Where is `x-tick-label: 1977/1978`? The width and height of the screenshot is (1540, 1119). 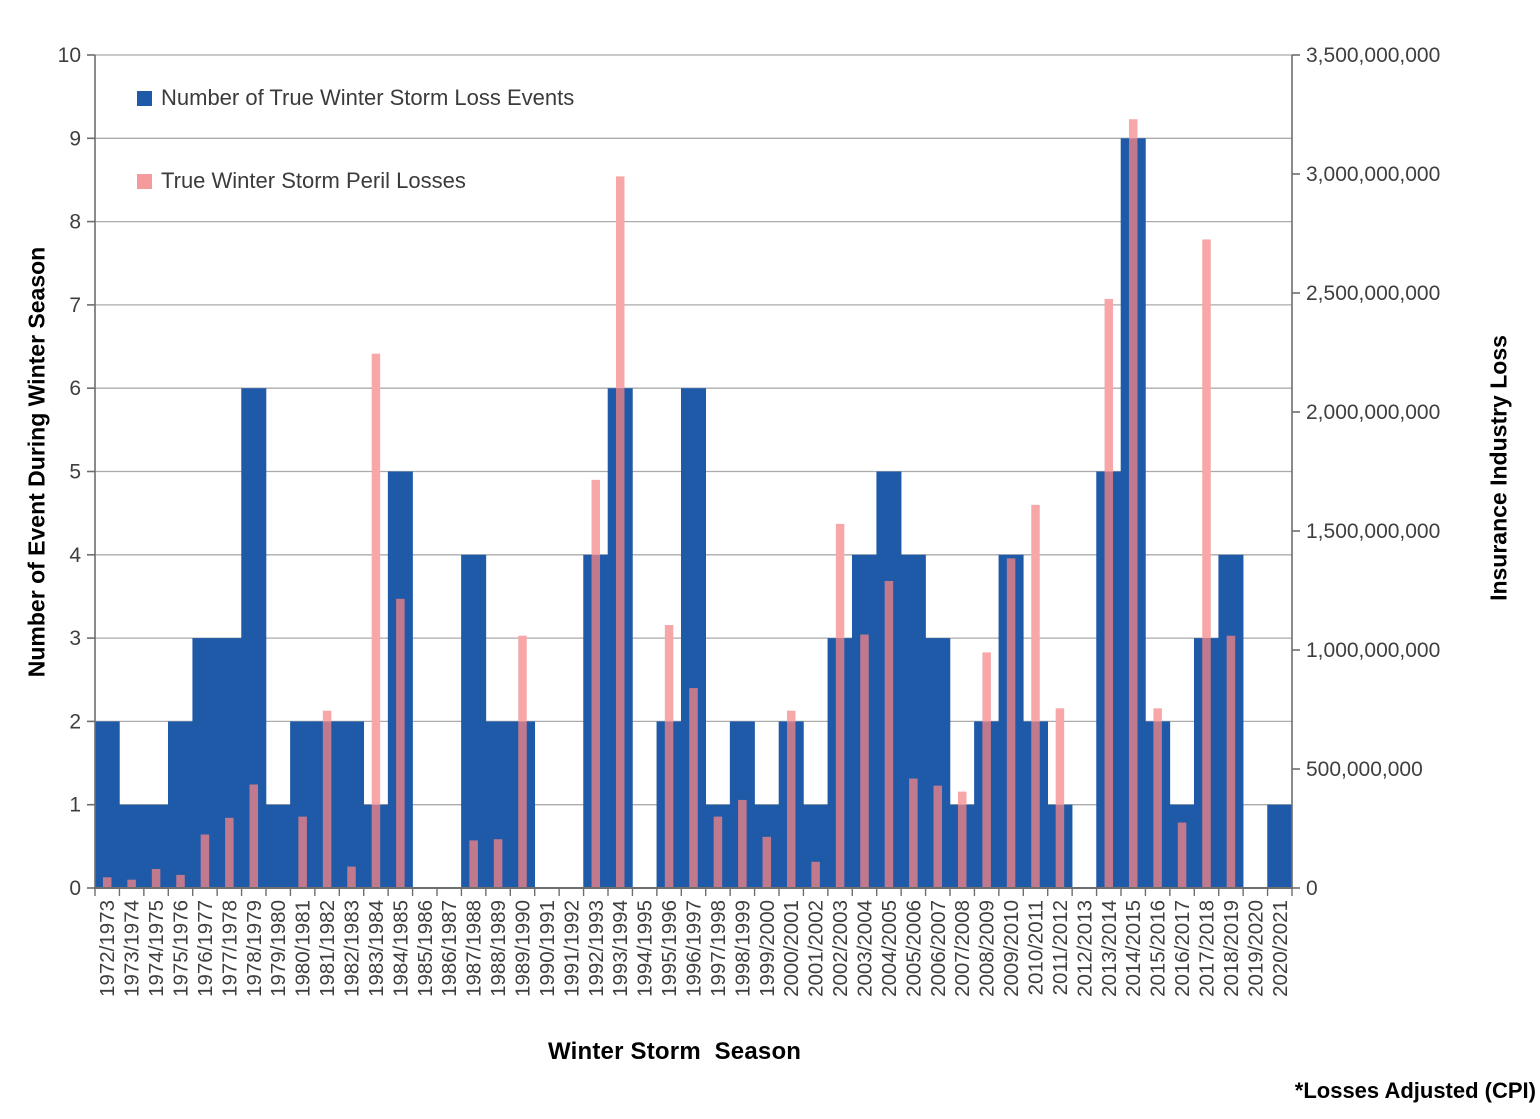 x-tick-label: 1977/1978 is located at coordinates (229, 948).